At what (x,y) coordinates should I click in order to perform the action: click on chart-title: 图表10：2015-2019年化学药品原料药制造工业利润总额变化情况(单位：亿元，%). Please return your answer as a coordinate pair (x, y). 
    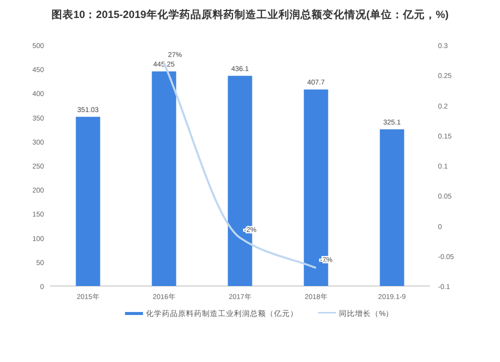
    Looking at the image, I should click on (250, 14).